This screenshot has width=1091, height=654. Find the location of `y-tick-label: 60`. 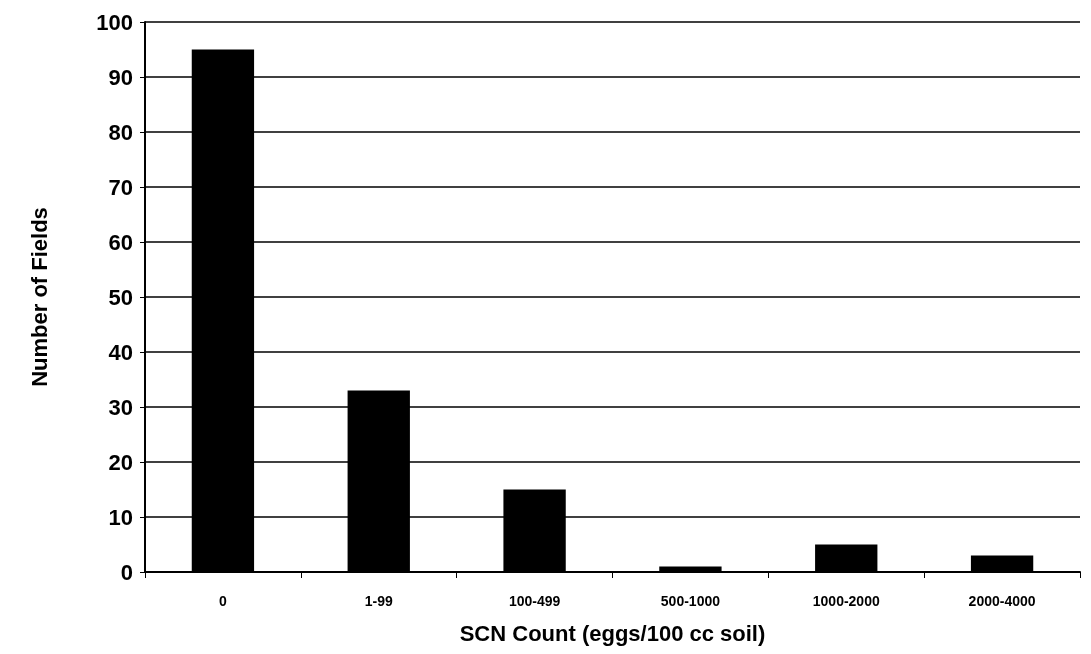

y-tick-label: 60 is located at coordinates (120, 242).